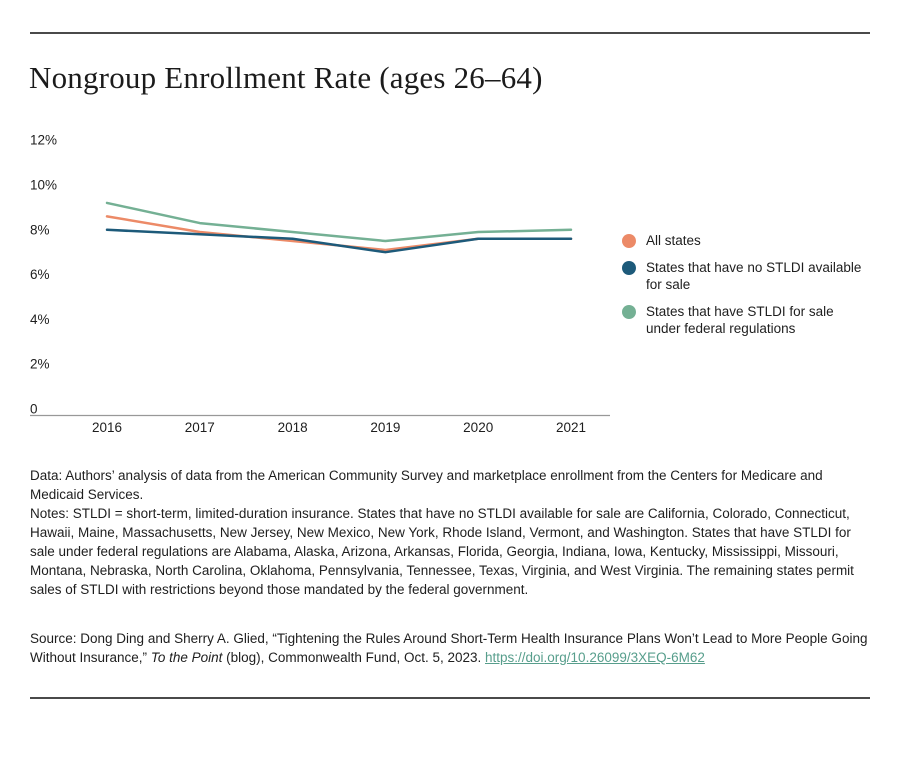  I want to click on x-axis-tick-label: 2021, so click(571, 427).